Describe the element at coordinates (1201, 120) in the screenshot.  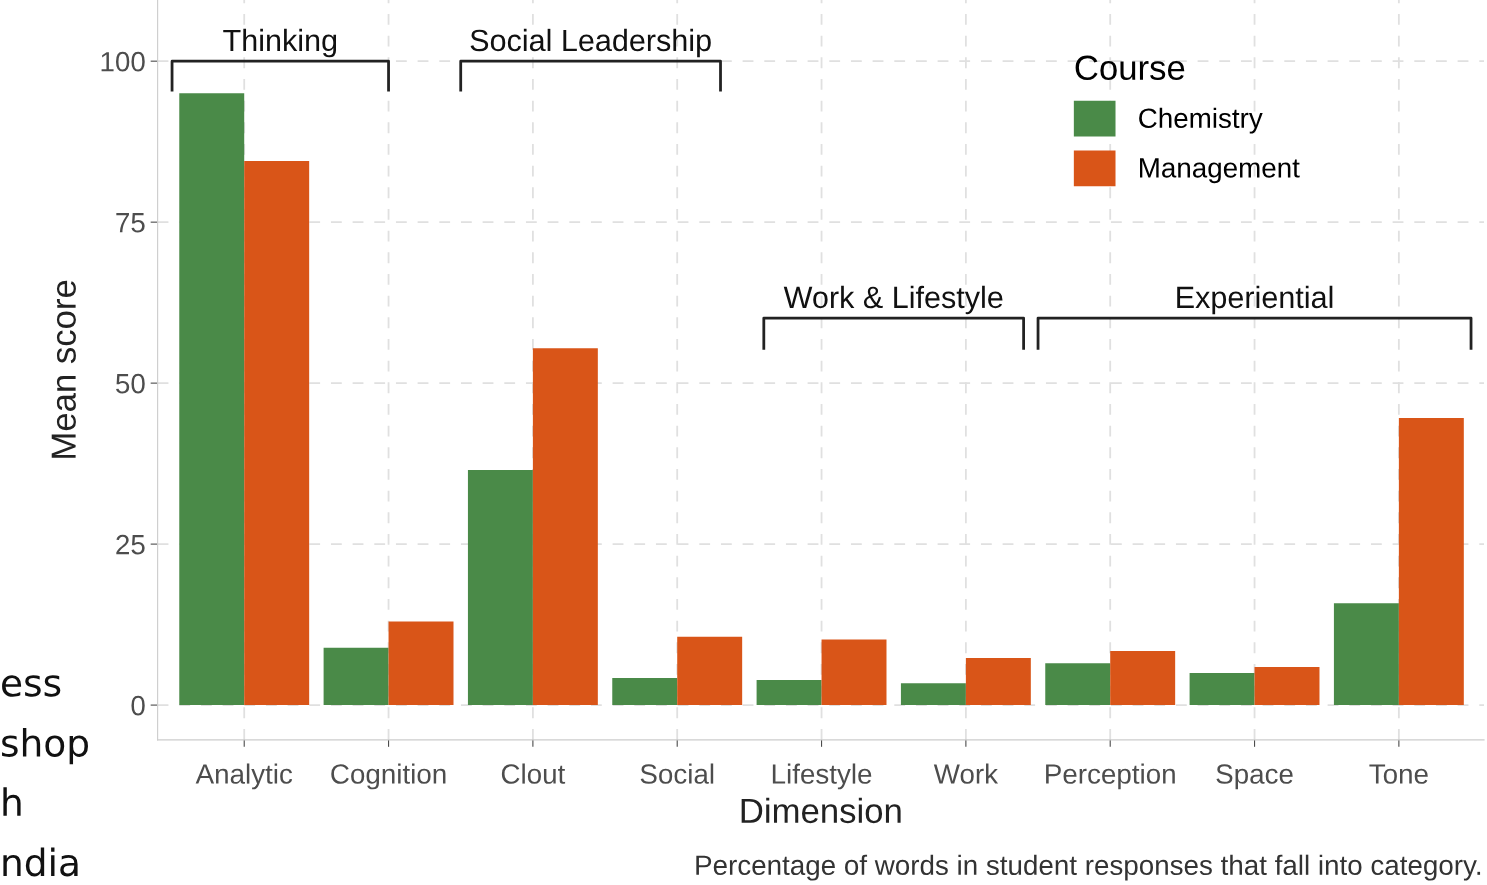
I see `legend-label: Chemistry` at that location.